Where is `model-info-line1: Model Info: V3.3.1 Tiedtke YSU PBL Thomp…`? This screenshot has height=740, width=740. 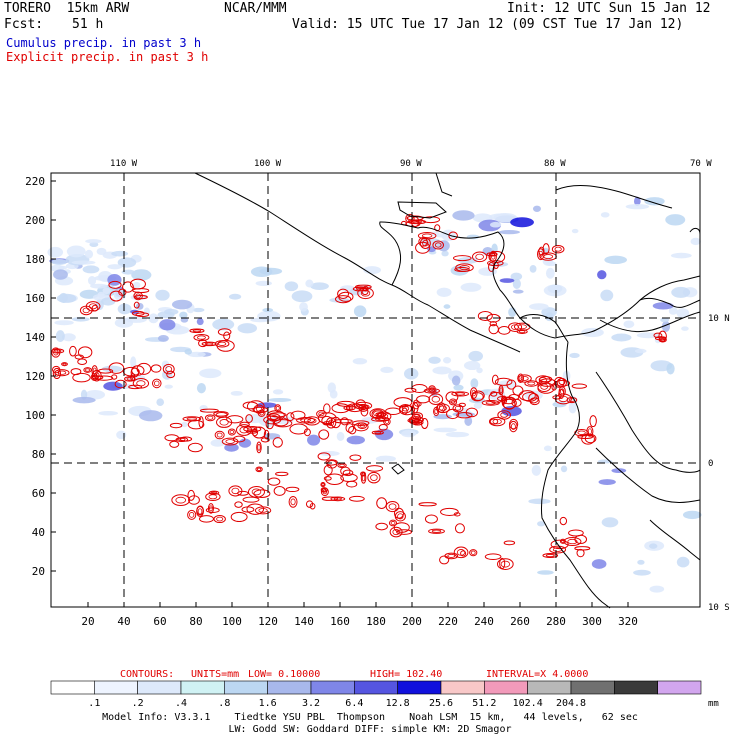 model-info-line1: Model Info: V3.3.1 Tiedtke YSU PBL Thomp… is located at coordinates (370, 717).